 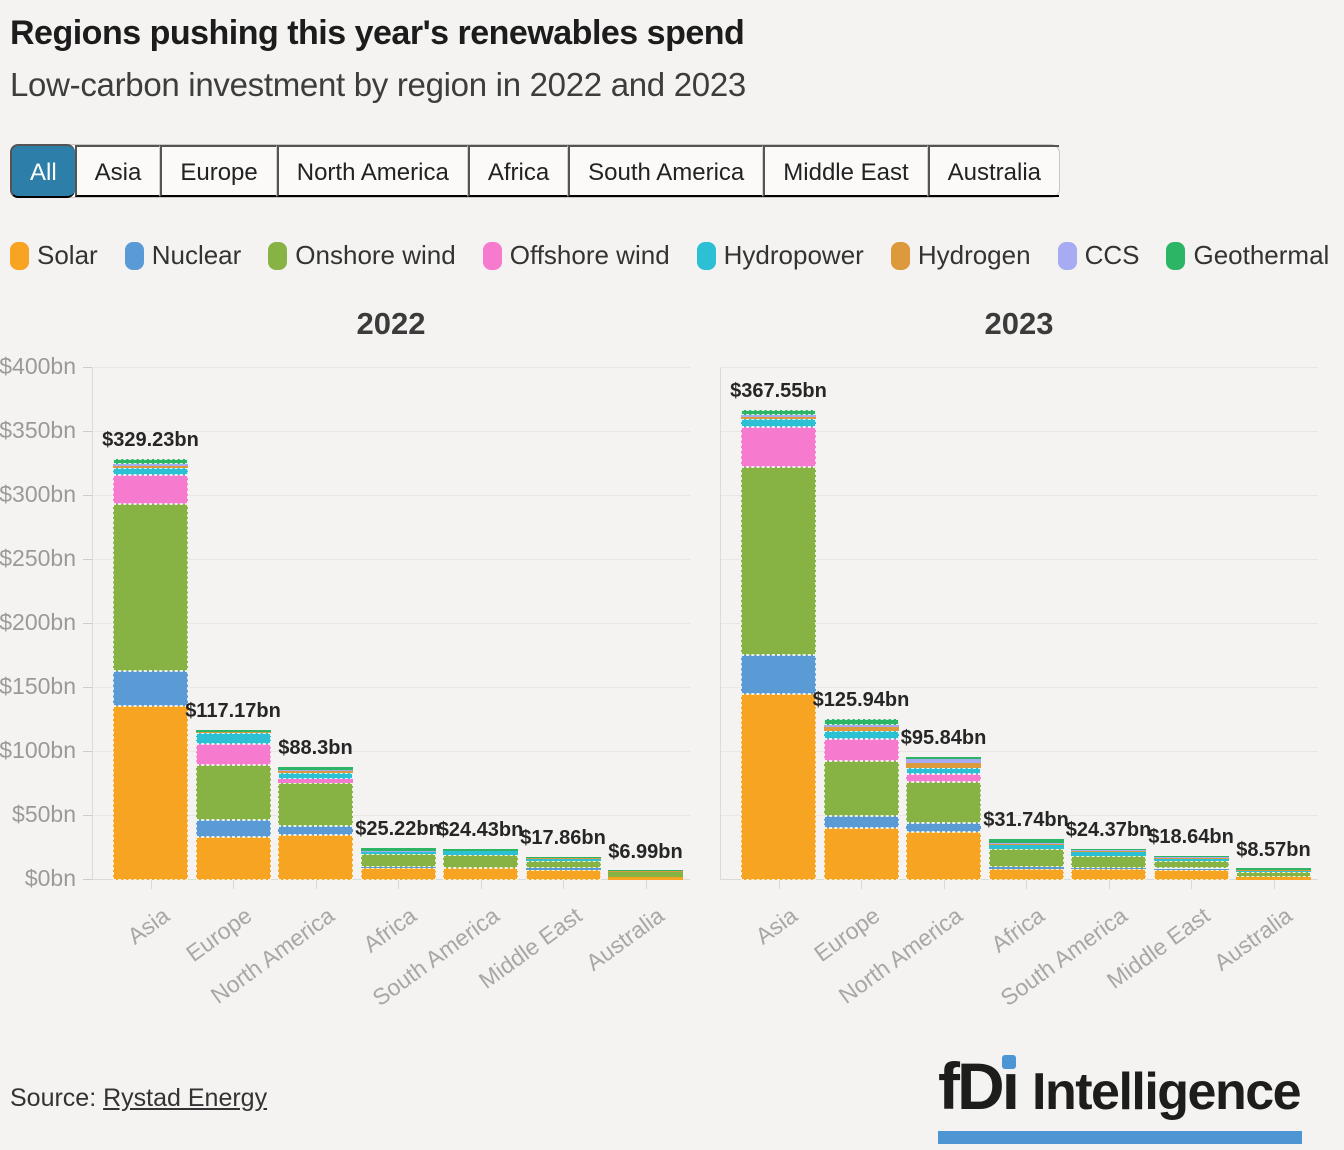 What do you see at coordinates (1261, 255) in the screenshot?
I see `legend-label: Geothermal` at bounding box center [1261, 255].